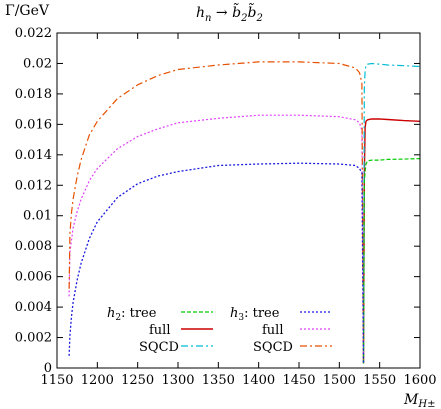  What do you see at coordinates (241, 318) in the screenshot?
I see `legend-h3-sub: 3` at bounding box center [241, 318].